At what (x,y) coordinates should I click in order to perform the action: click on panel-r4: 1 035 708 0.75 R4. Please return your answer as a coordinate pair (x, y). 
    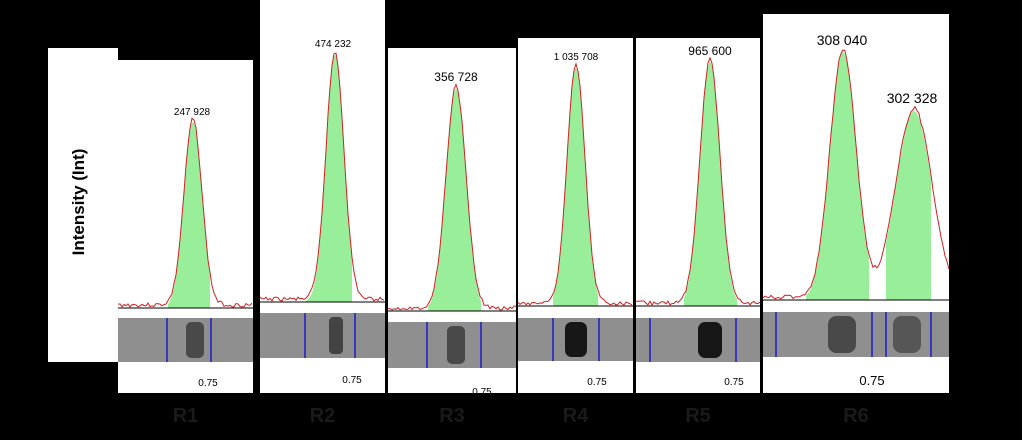
    Looking at the image, I should click on (575, 232).